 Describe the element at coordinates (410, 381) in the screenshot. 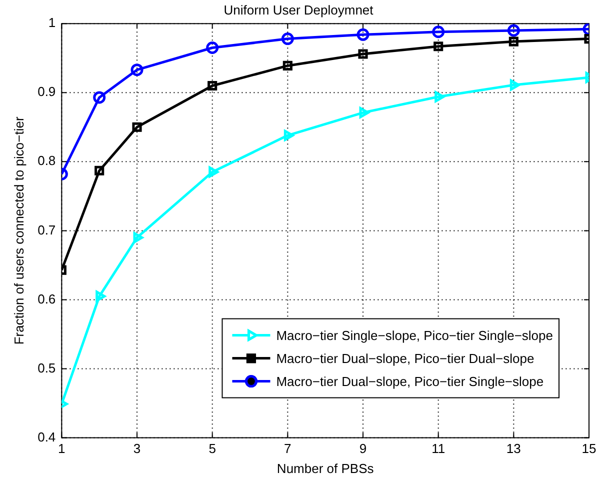

I see `legend-label: Macro−tier Dual−slope, Pico−tier Single−slope` at that location.